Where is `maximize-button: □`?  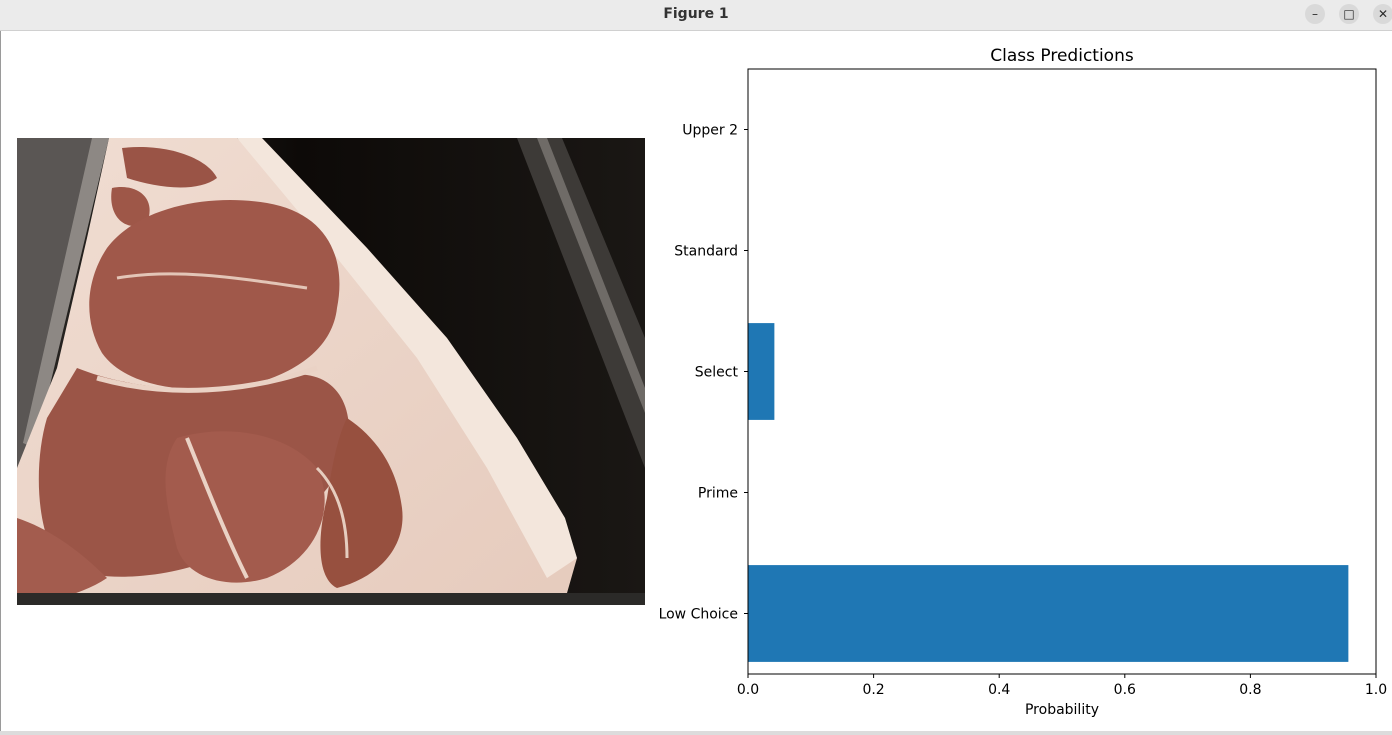
maximize-button: □ is located at coordinates (1349, 14).